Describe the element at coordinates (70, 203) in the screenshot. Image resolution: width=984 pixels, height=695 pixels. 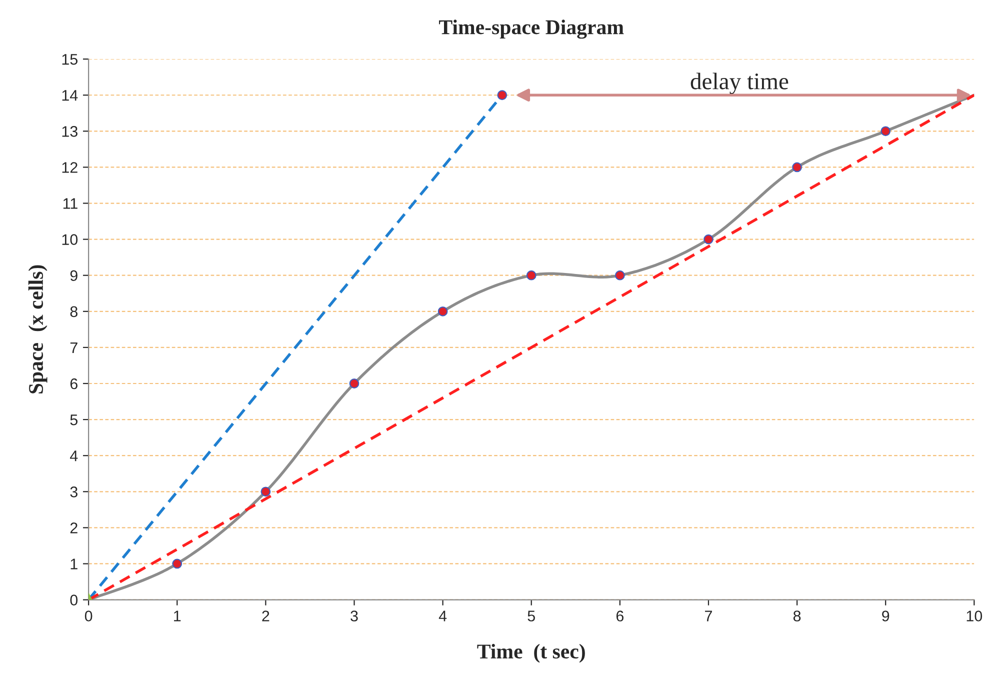
I see `y-tick-label: 11` at that location.